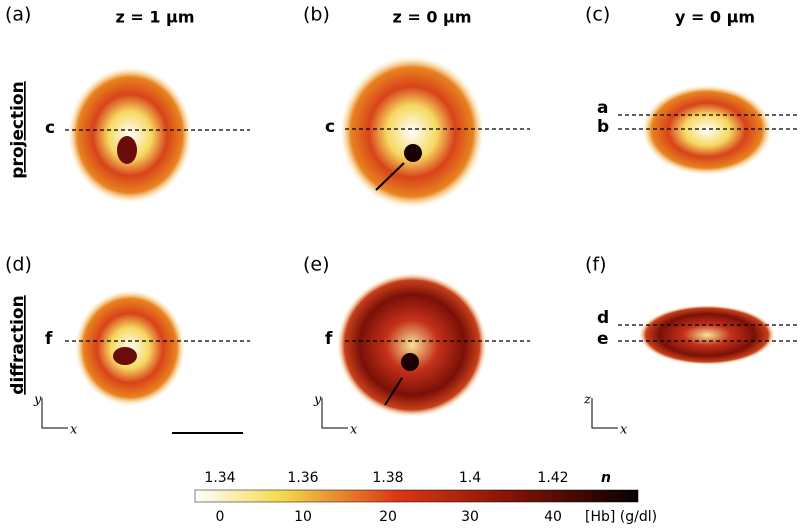  Describe the element at coordinates (303, 517) in the screenshot. I see `hb-label: 10` at that location.